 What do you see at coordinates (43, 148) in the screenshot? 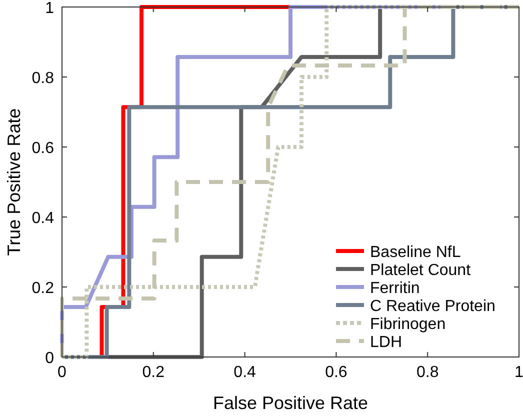
I see `y-tick-label: 0.6` at bounding box center [43, 148].